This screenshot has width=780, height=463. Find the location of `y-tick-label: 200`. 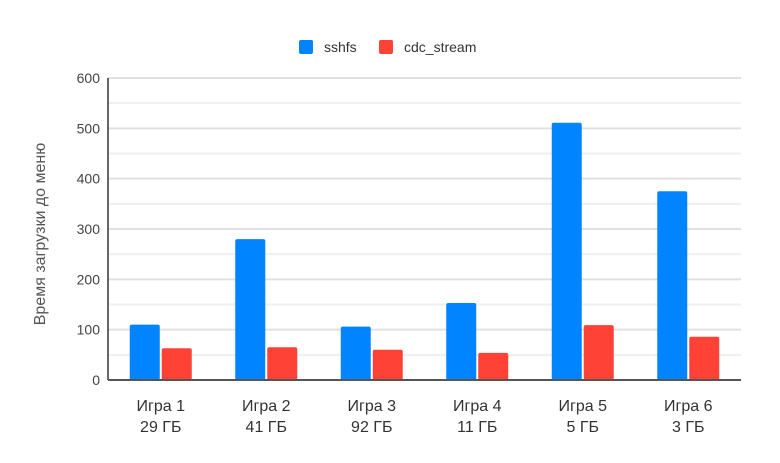

y-tick-label: 200 is located at coordinates (89, 279).